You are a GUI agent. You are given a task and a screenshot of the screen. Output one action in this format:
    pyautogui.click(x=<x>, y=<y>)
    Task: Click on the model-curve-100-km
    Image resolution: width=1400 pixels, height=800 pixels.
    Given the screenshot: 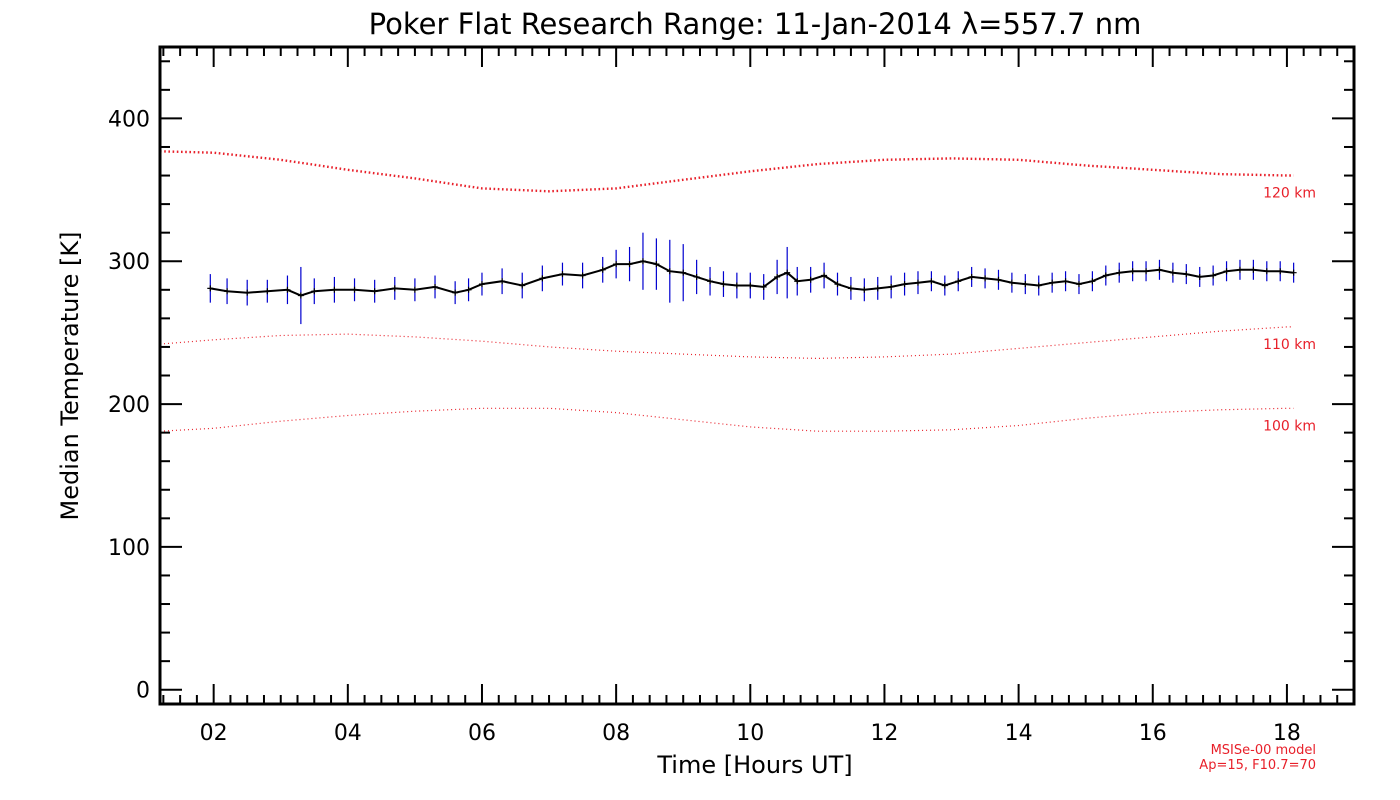 What is the action you would take?
    pyautogui.click(x=726, y=419)
    